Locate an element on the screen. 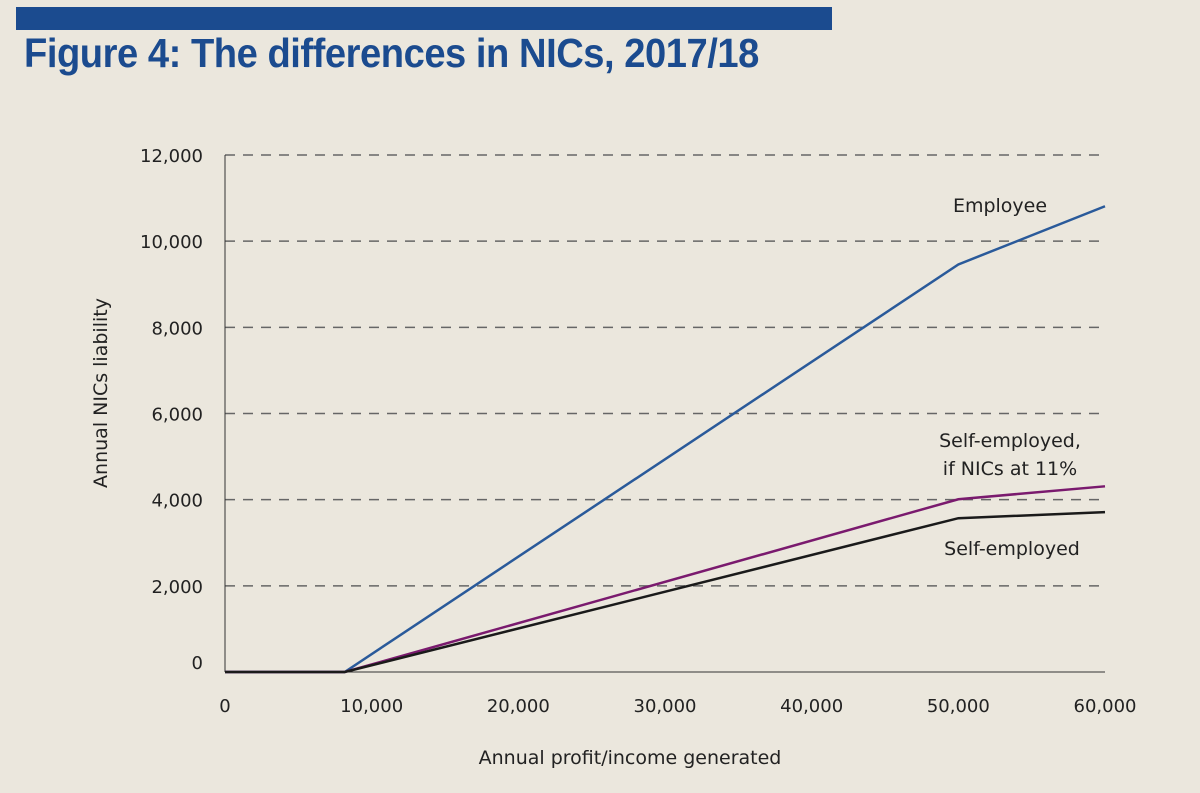  y-tick-label: 4,000 is located at coordinates (177, 501).